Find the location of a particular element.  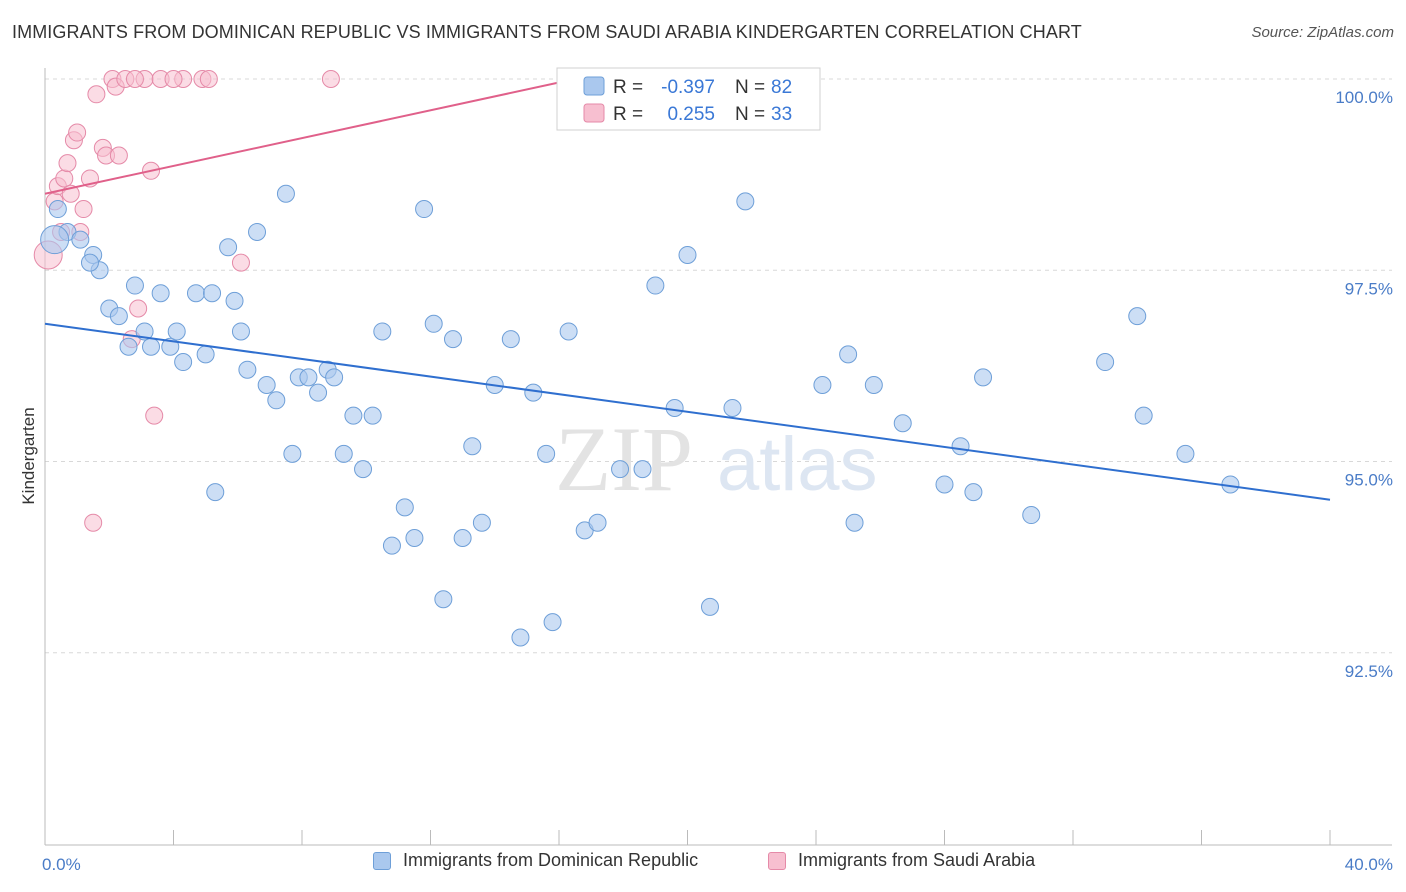

y-tick-label: 92.5% is located at coordinates (1369, 671).